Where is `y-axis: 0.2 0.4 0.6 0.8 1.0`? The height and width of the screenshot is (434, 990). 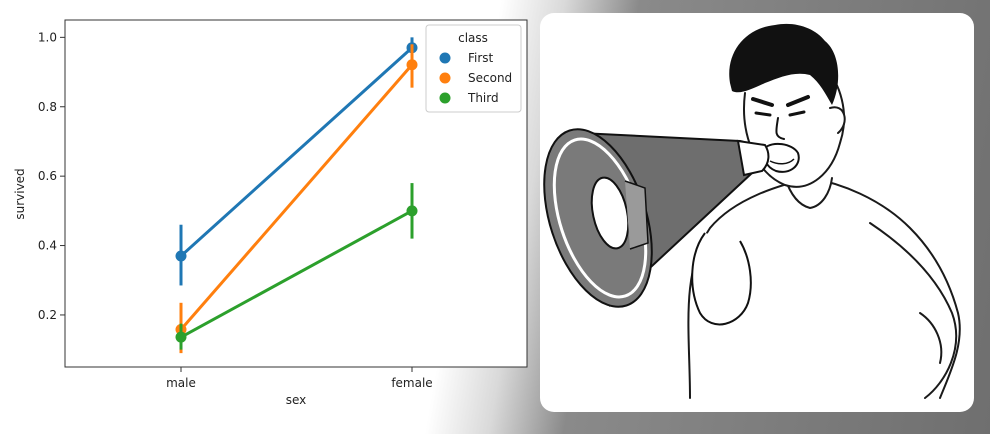 y-axis: 0.2 0.4 0.6 0.8 1.0 is located at coordinates (51, 176).